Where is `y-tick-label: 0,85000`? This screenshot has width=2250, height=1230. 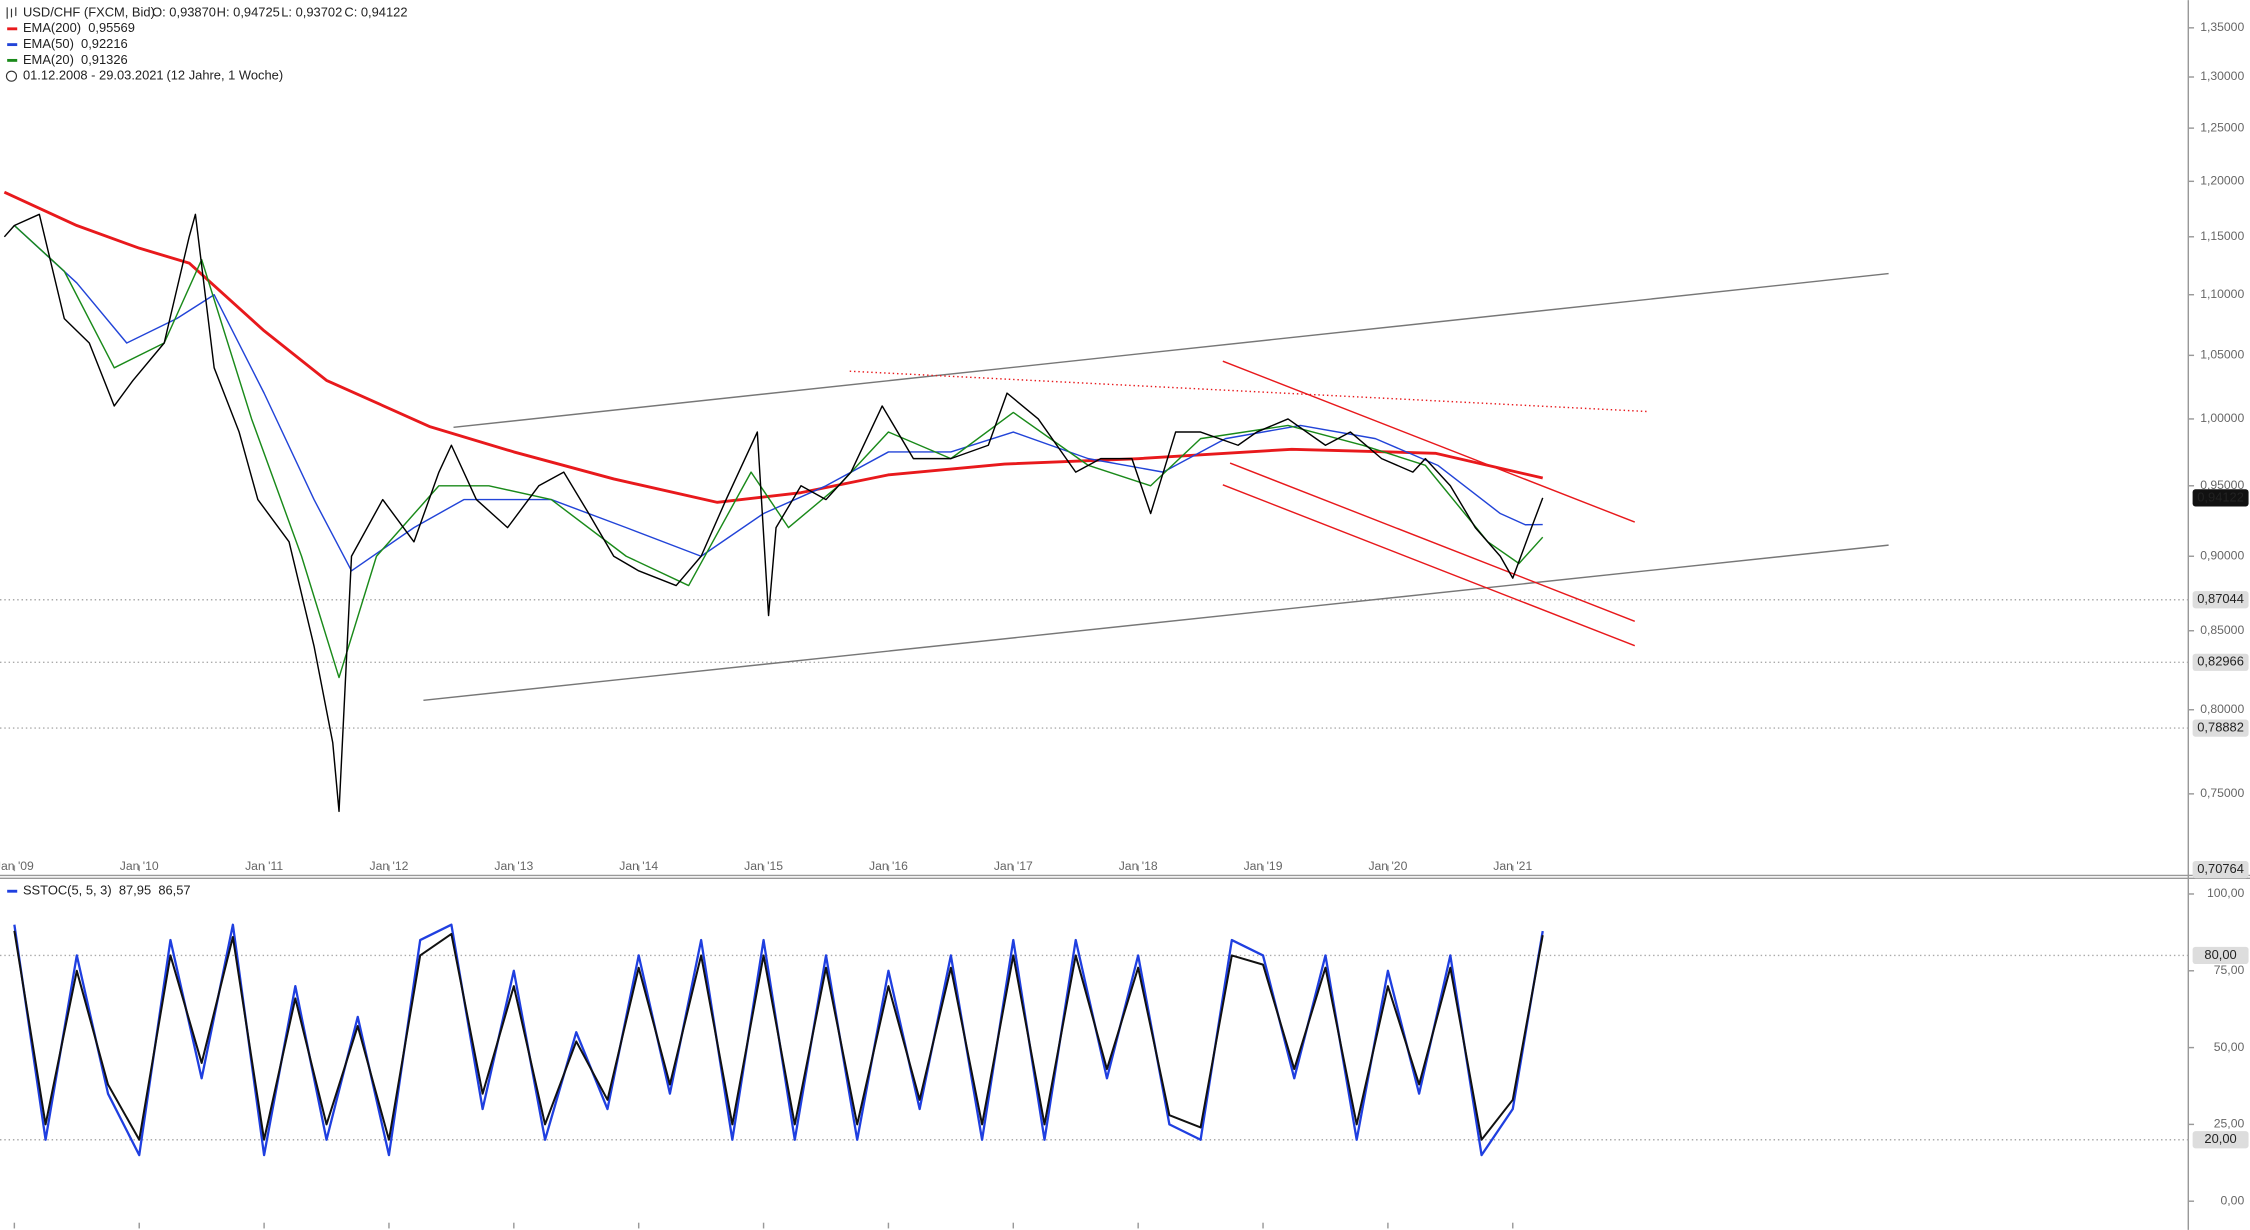 y-tick-label: 0,85000 is located at coordinates (2222, 630).